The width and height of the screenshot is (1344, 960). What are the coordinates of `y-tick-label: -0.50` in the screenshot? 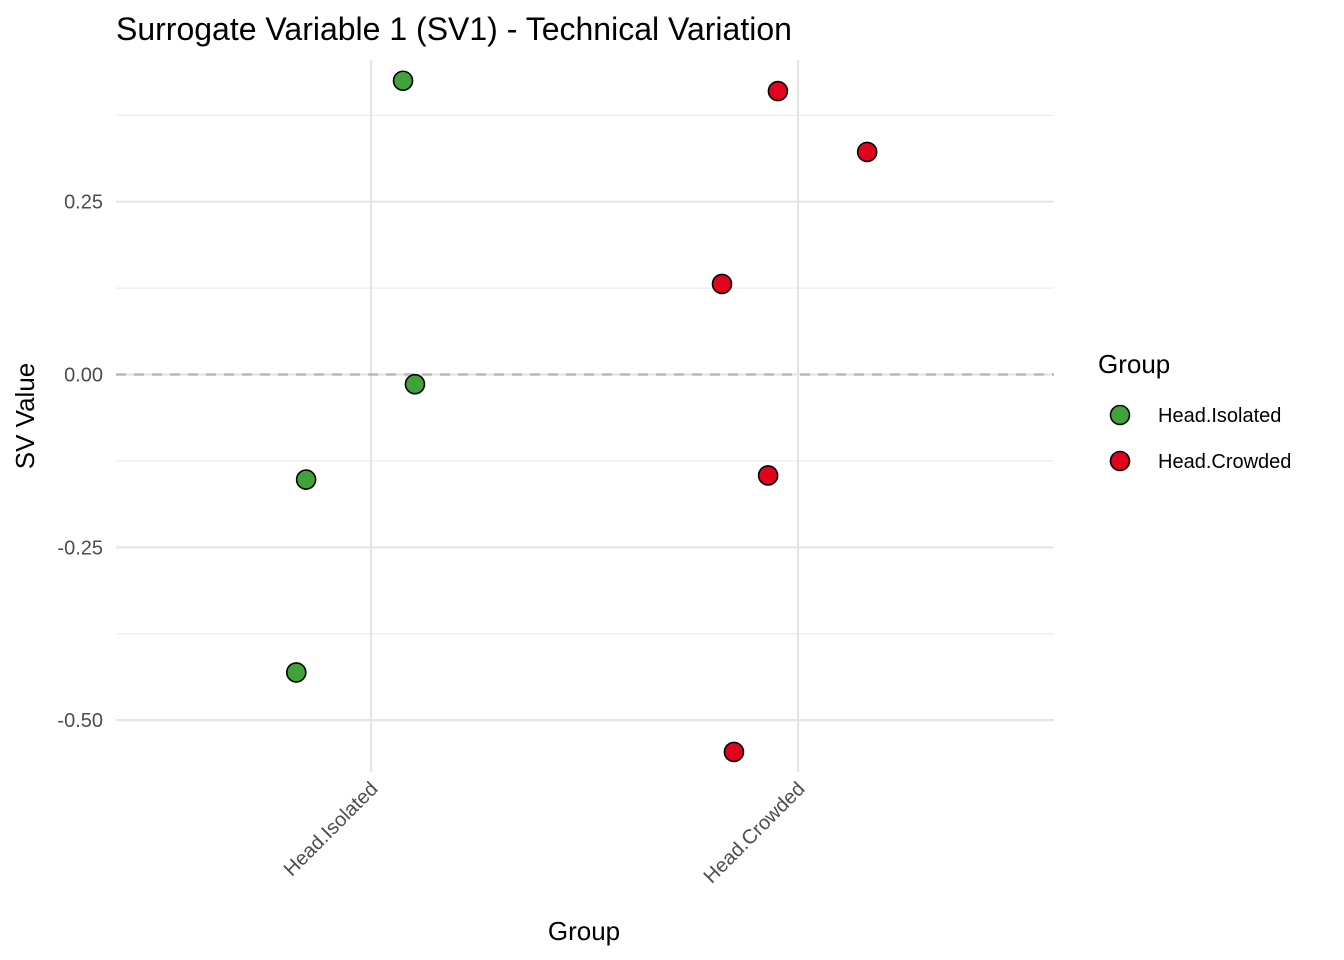 It's located at (80, 721).